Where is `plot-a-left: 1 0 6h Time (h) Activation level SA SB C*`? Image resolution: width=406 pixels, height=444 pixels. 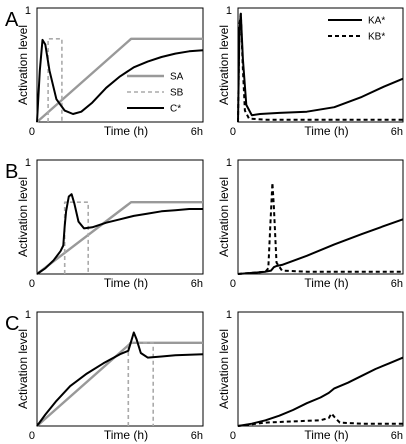 plot-a-left: 1 0 6h Time (h) Activation level SA SB C* is located at coordinates (110, 71).